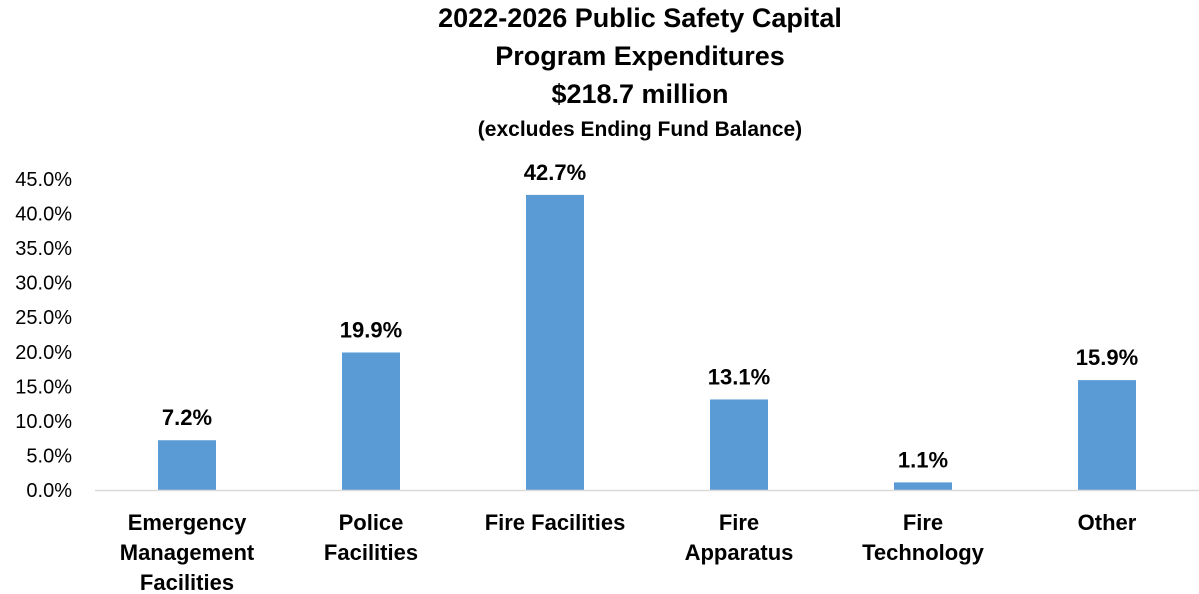  What do you see at coordinates (187, 417) in the screenshot?
I see `data-label: 7.2%` at bounding box center [187, 417].